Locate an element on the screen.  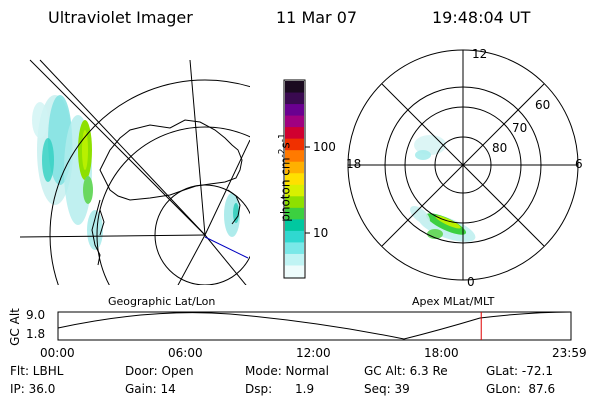
gain-status: Gain: 14 is located at coordinates (150, 389).